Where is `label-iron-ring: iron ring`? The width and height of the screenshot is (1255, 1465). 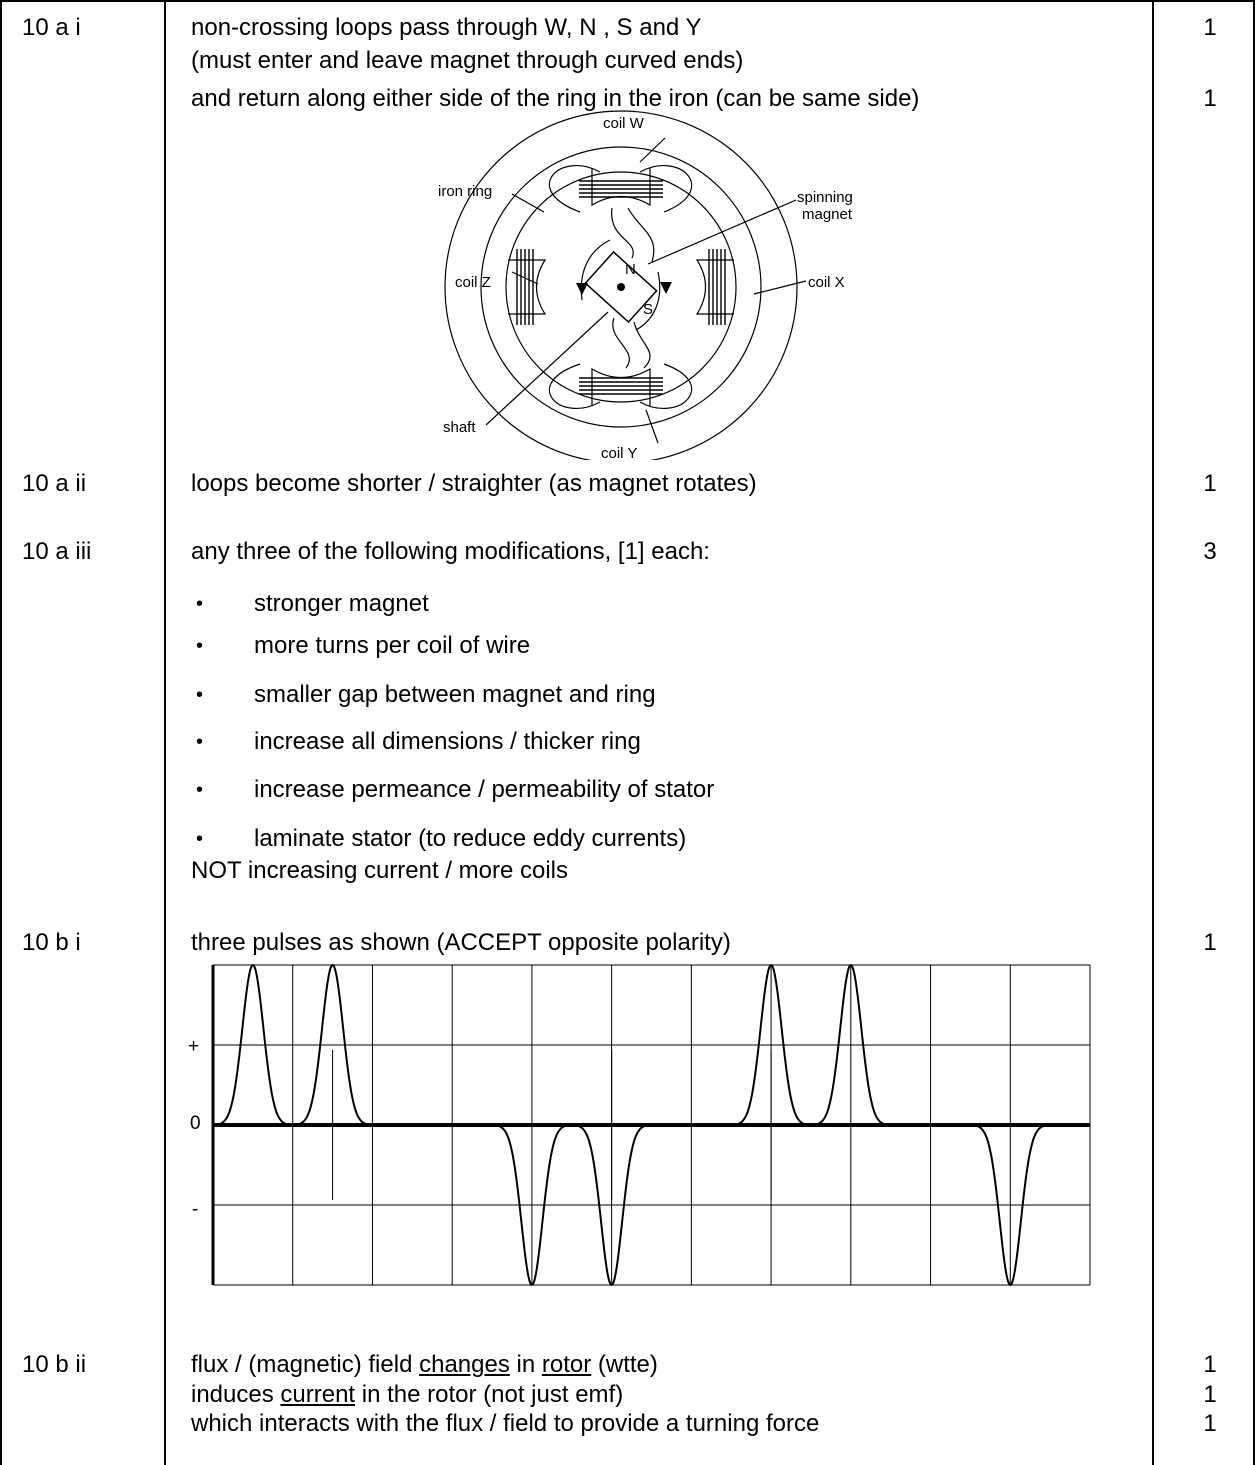
label-iron-ring: iron ring is located at coordinates (465, 191).